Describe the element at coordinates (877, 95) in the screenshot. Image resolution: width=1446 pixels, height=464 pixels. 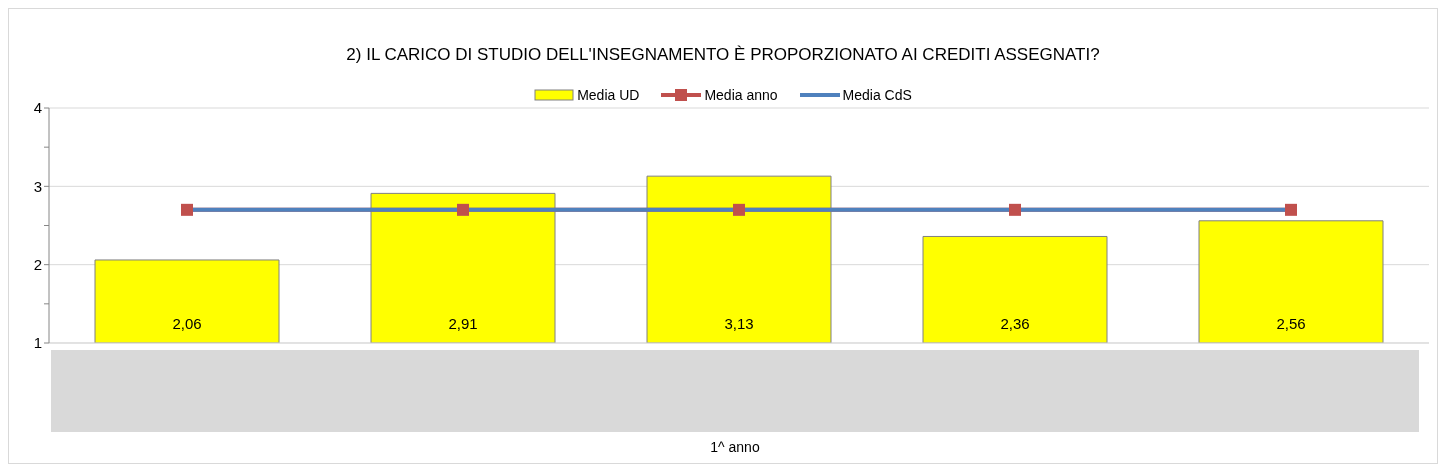
I see `legend-label: Media CdS` at that location.